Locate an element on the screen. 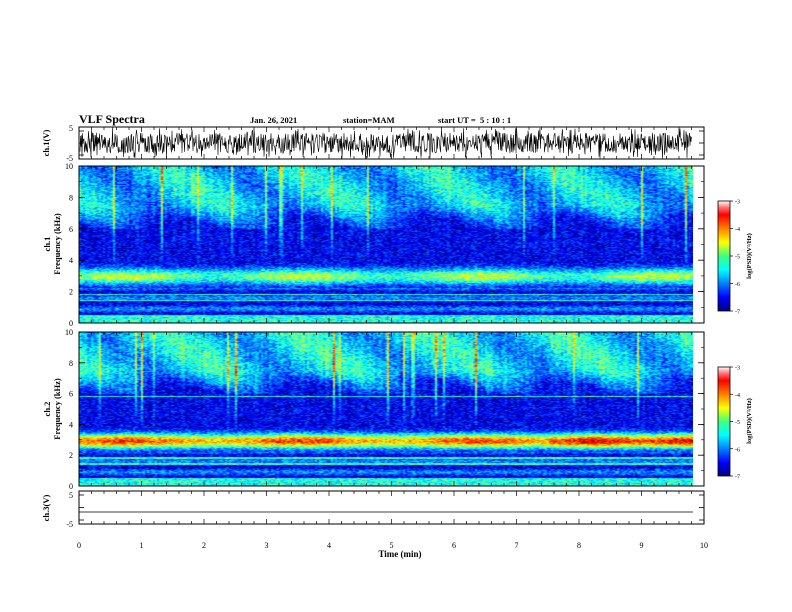  ch2-colorbar: -3 -4 -5 -6 -7 log(PSD)(V²/Hz) is located at coordinates (735, 423).